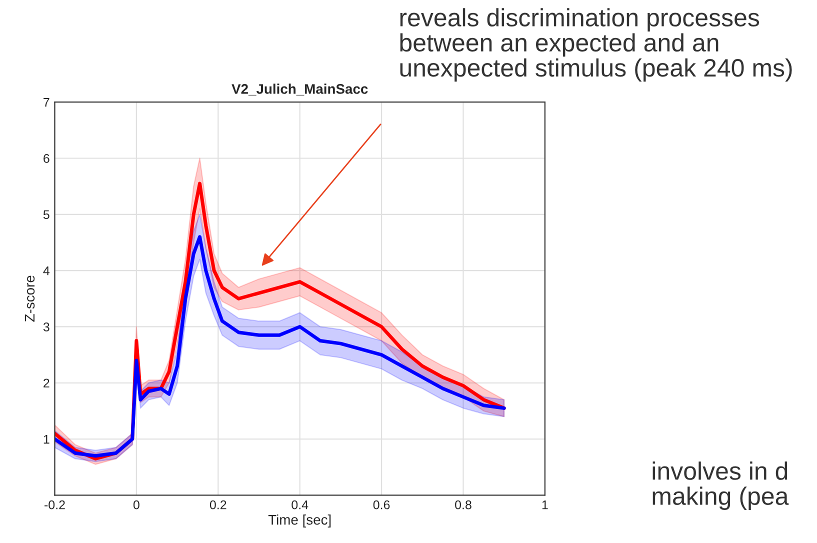  Describe the element at coordinates (720, 486) in the screenshot. I see `text: involves in d making (pea` at that location.